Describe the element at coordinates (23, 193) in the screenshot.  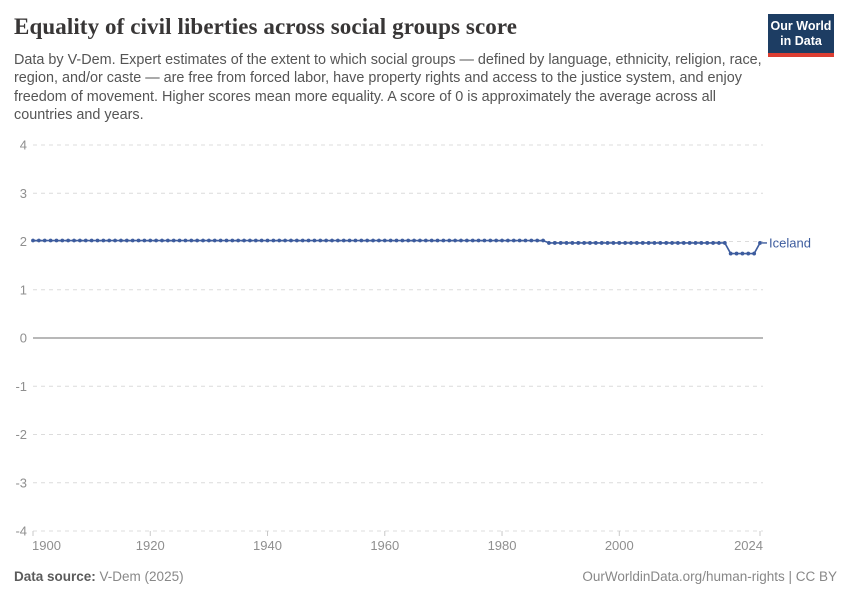
I see `y-axis-tick-label: 3` at that location.